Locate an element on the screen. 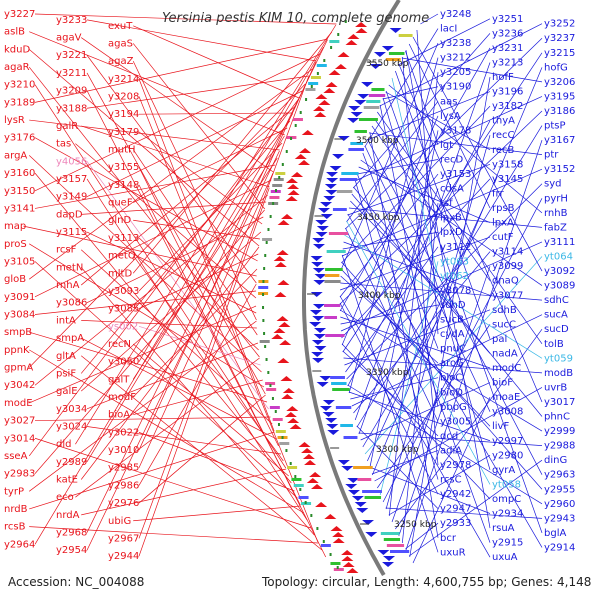  gene-label: rnhA is located at coordinates (68, 285).